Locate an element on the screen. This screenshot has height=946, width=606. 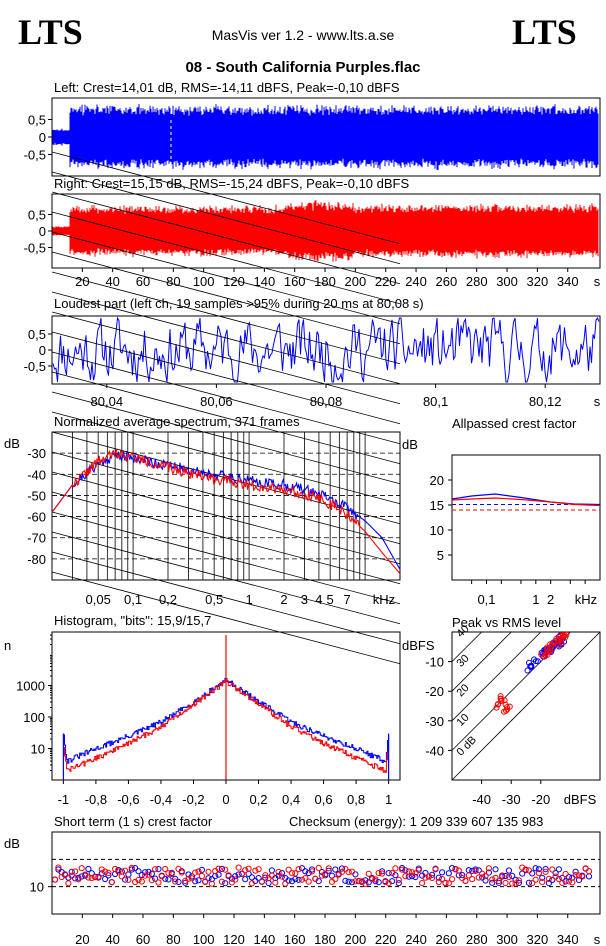
x-tick-label: 1 is located at coordinates (248, 599).